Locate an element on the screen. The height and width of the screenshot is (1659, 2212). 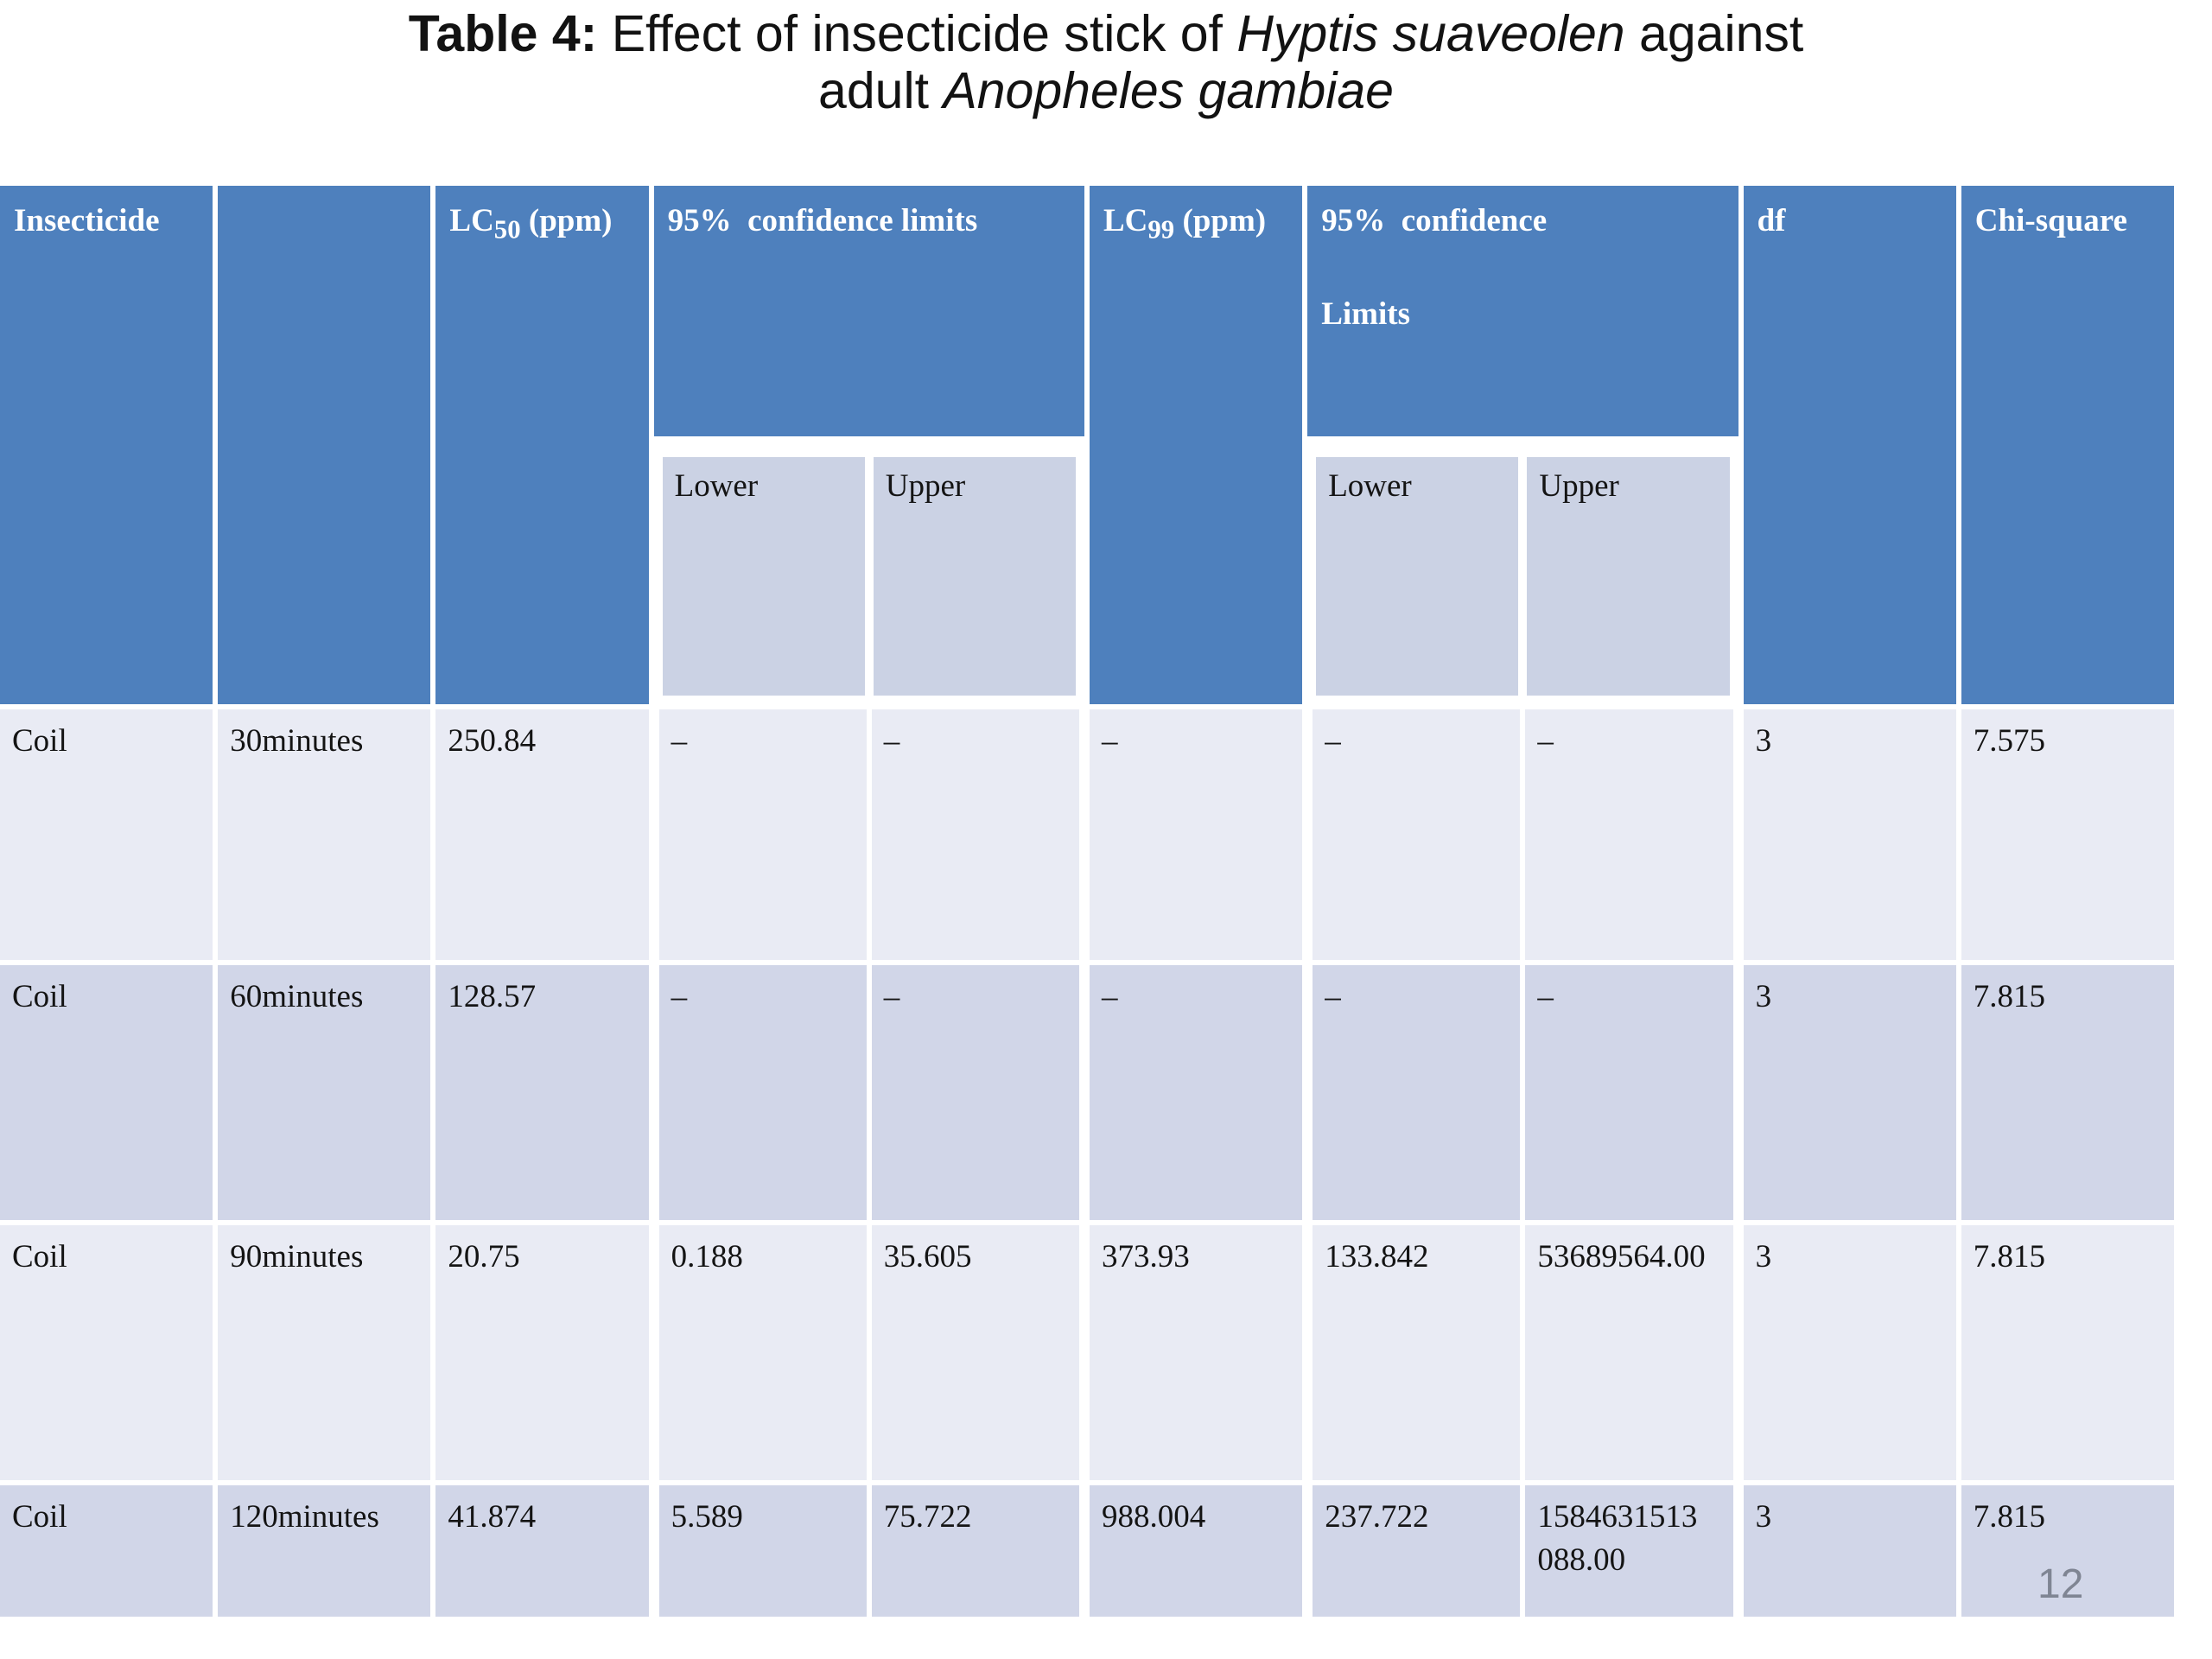
cell-ci1-upper: 75.722 is located at coordinates (977, 1551).